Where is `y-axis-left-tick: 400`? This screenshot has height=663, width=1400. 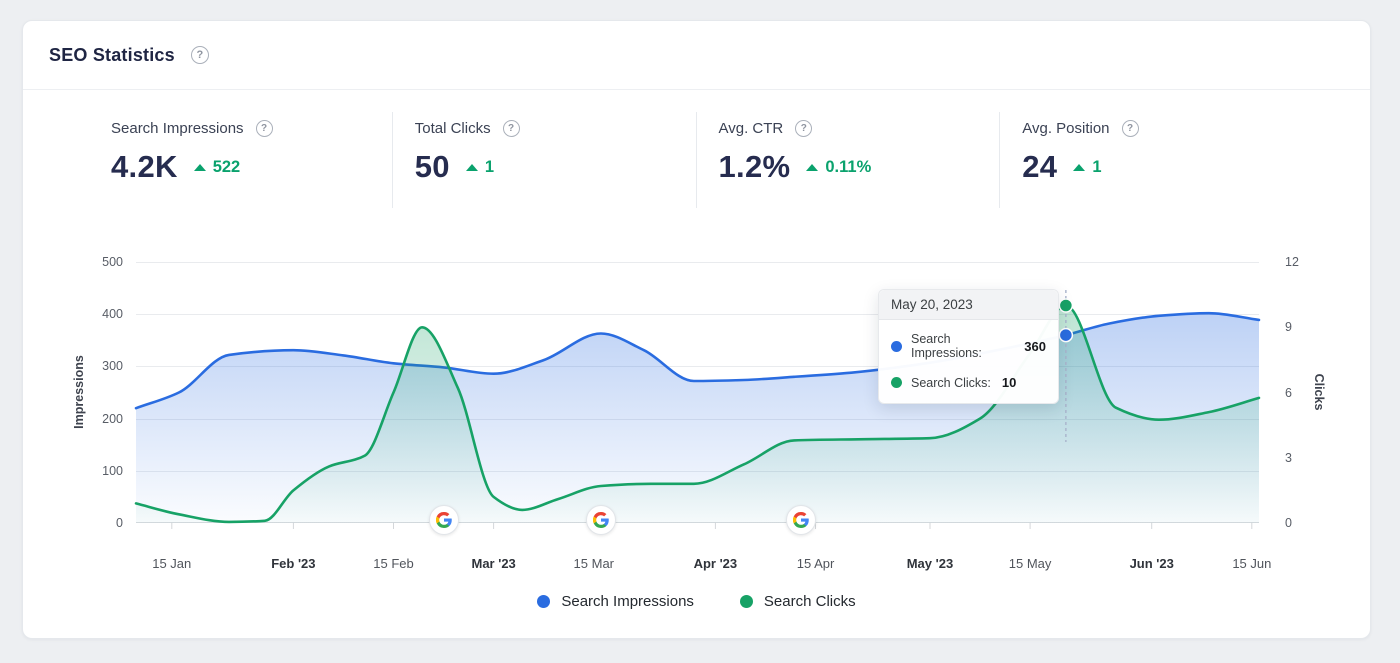
y-axis-left-tick: 400 is located at coordinates (112, 314).